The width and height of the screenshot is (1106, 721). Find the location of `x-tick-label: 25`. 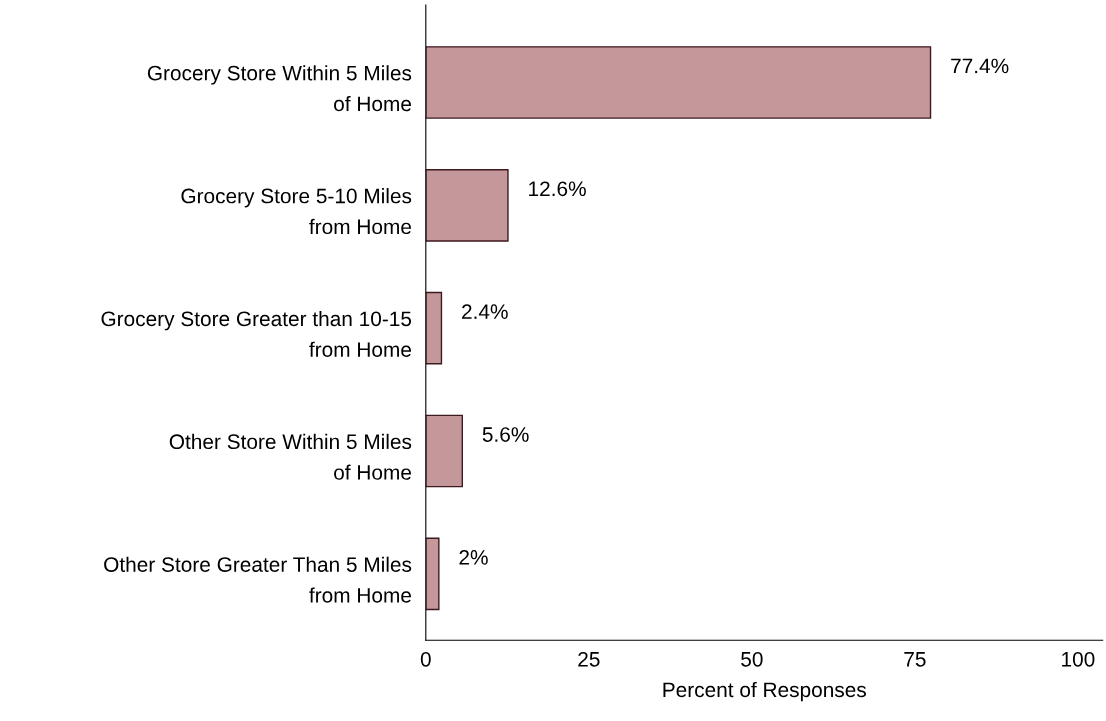

x-tick-label: 25 is located at coordinates (589, 659).